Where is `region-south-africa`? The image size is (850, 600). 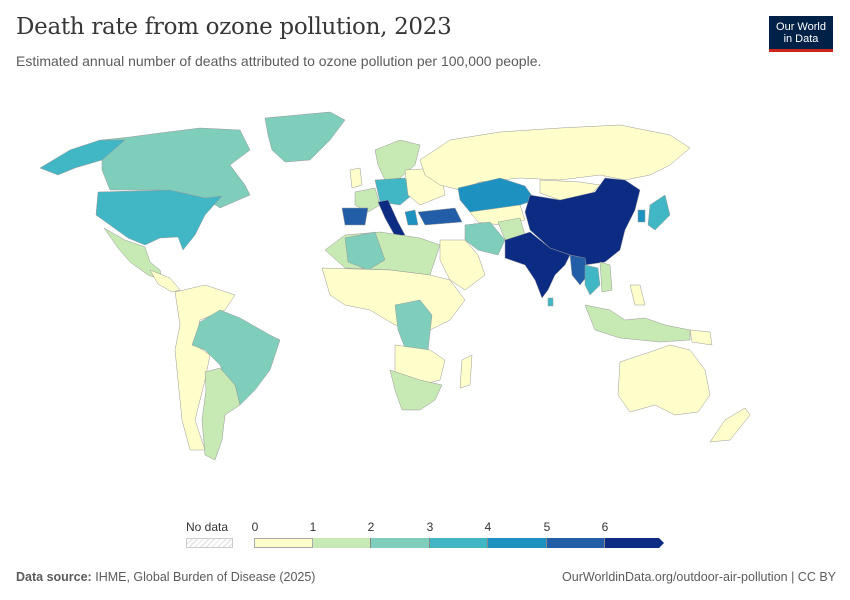
region-south-africa is located at coordinates (416, 390).